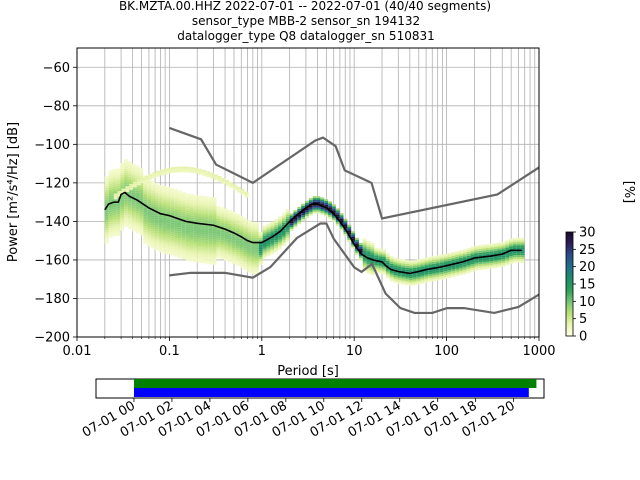  I want to click on colorbar-tick-label: 15, so click(587, 285).